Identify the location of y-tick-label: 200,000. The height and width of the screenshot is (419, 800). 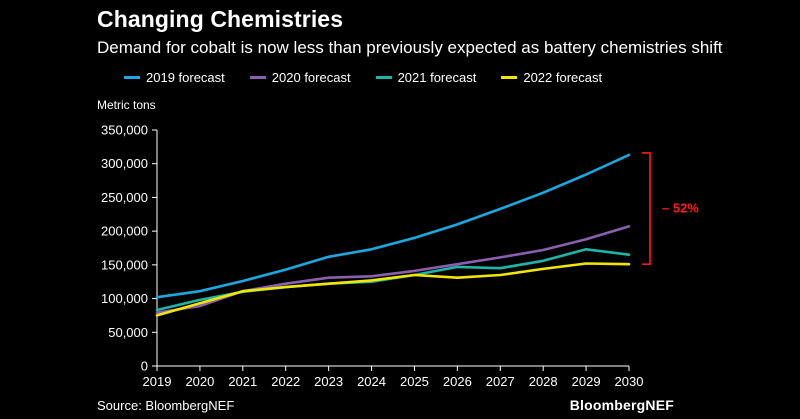
(124, 231).